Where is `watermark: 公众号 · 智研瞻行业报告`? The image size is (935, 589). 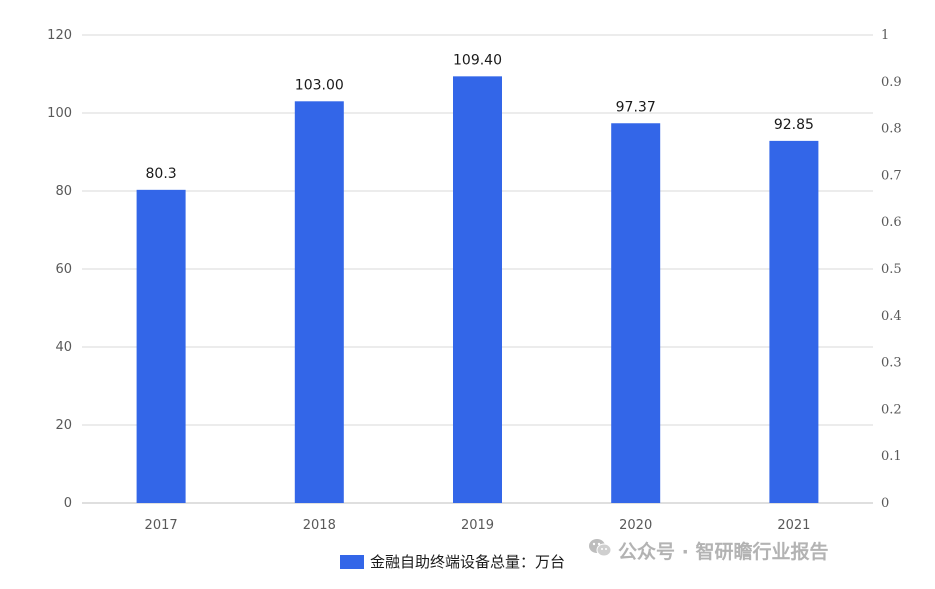 watermark: 公众号 · 智研瞻行业报告 is located at coordinates (708, 550).